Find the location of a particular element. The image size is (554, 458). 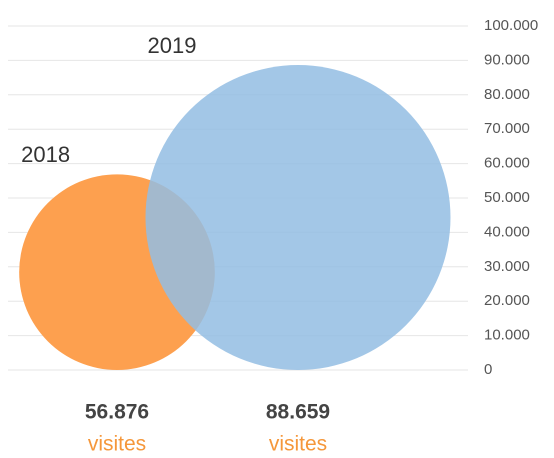

y-tick-label: 90.000 is located at coordinates (507, 59).